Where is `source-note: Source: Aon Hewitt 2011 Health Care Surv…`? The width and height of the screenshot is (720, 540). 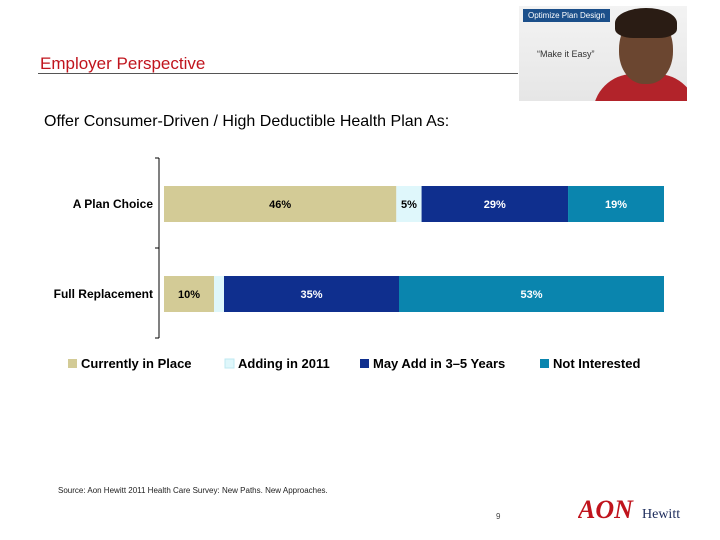
source-note: Source: Aon Hewitt 2011 Health Care Surv… is located at coordinates (193, 490).